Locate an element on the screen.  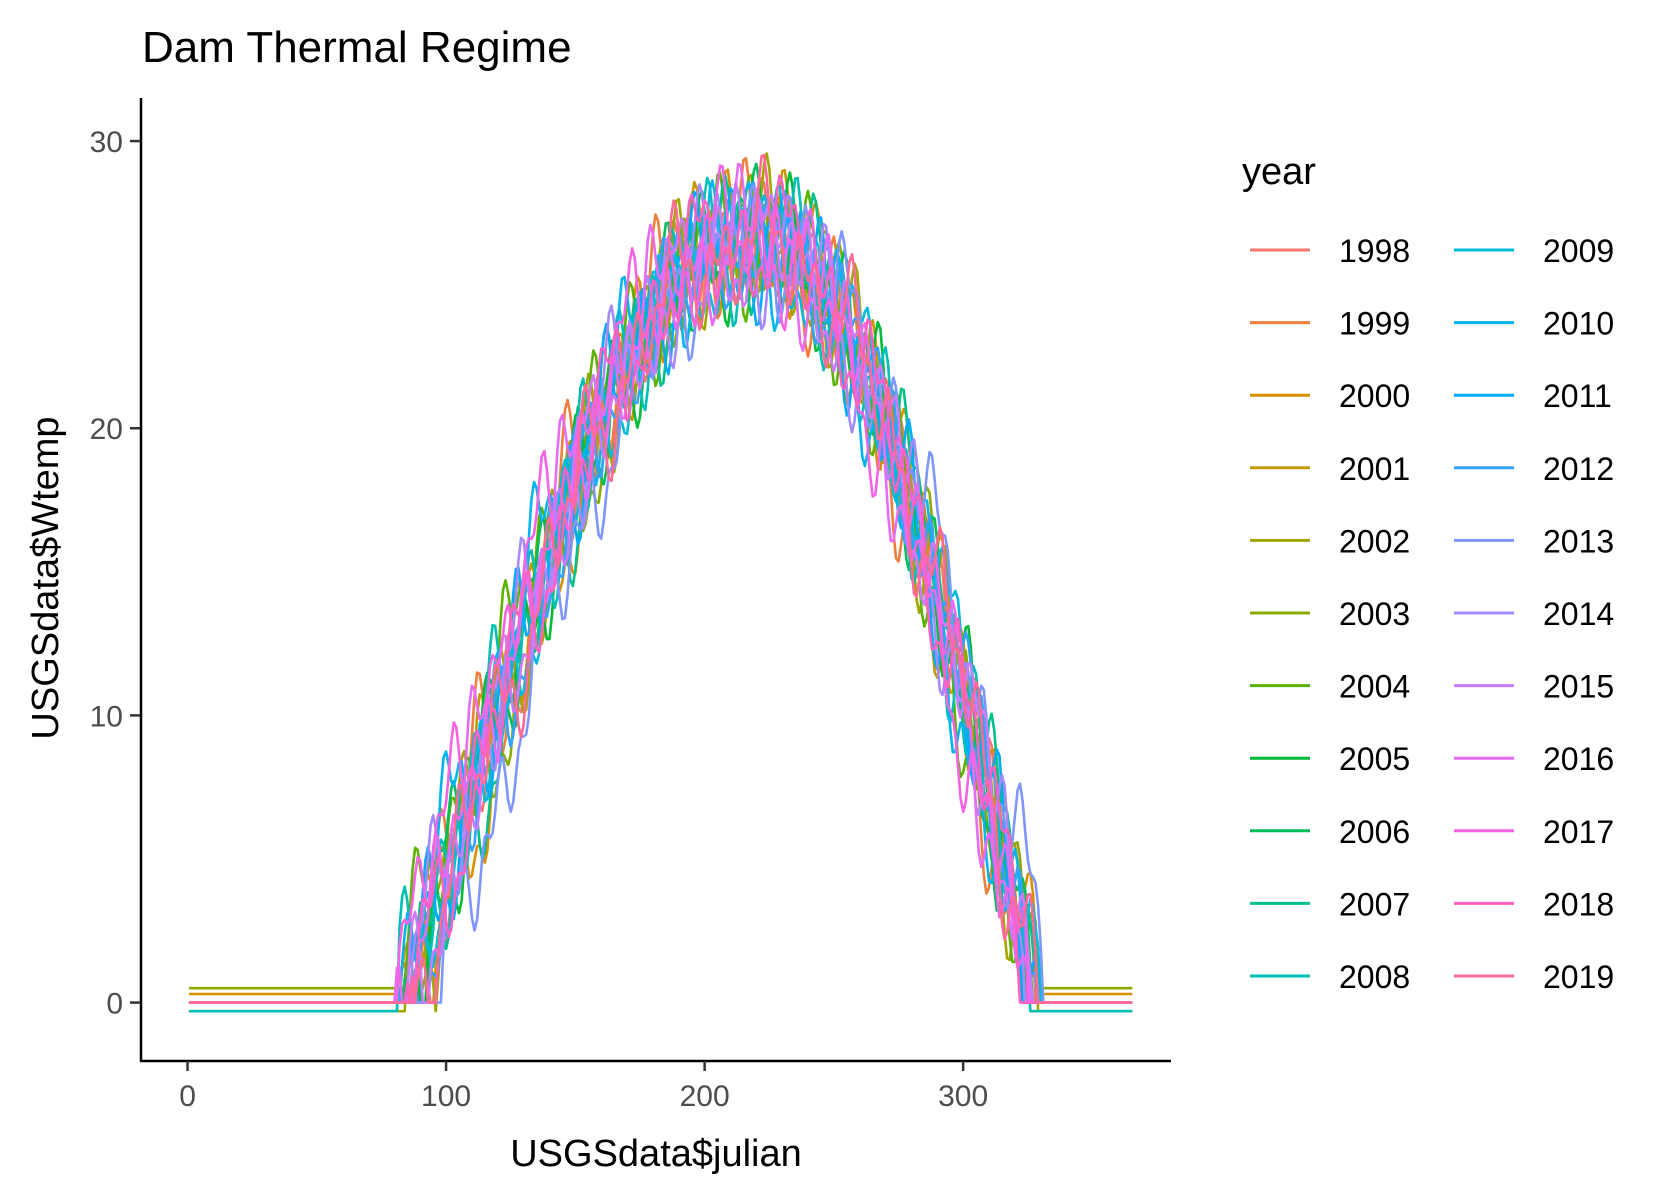
legend-title: year is located at coordinates (1279, 172).